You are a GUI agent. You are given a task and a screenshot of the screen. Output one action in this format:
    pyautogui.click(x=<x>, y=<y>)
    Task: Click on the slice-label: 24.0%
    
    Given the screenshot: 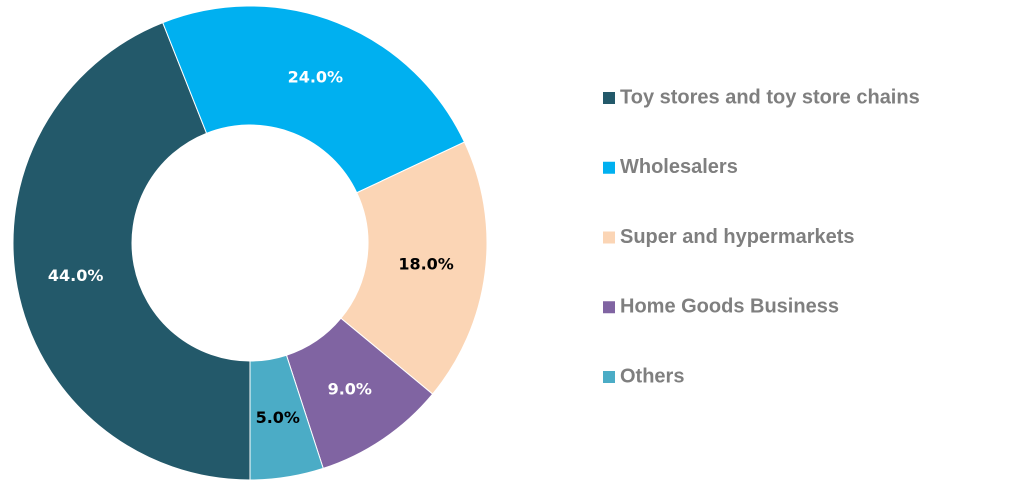 What is the action you would take?
    pyautogui.click(x=316, y=76)
    